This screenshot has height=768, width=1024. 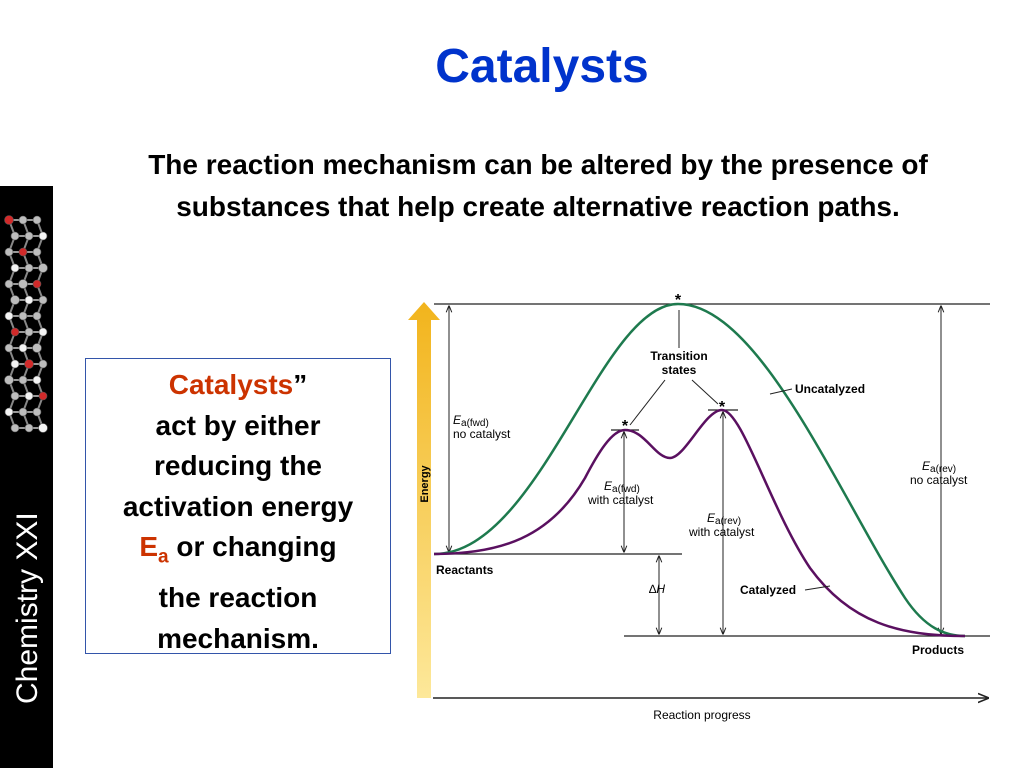 I want to click on callout-line-5: the reaction, so click(x=238, y=598).